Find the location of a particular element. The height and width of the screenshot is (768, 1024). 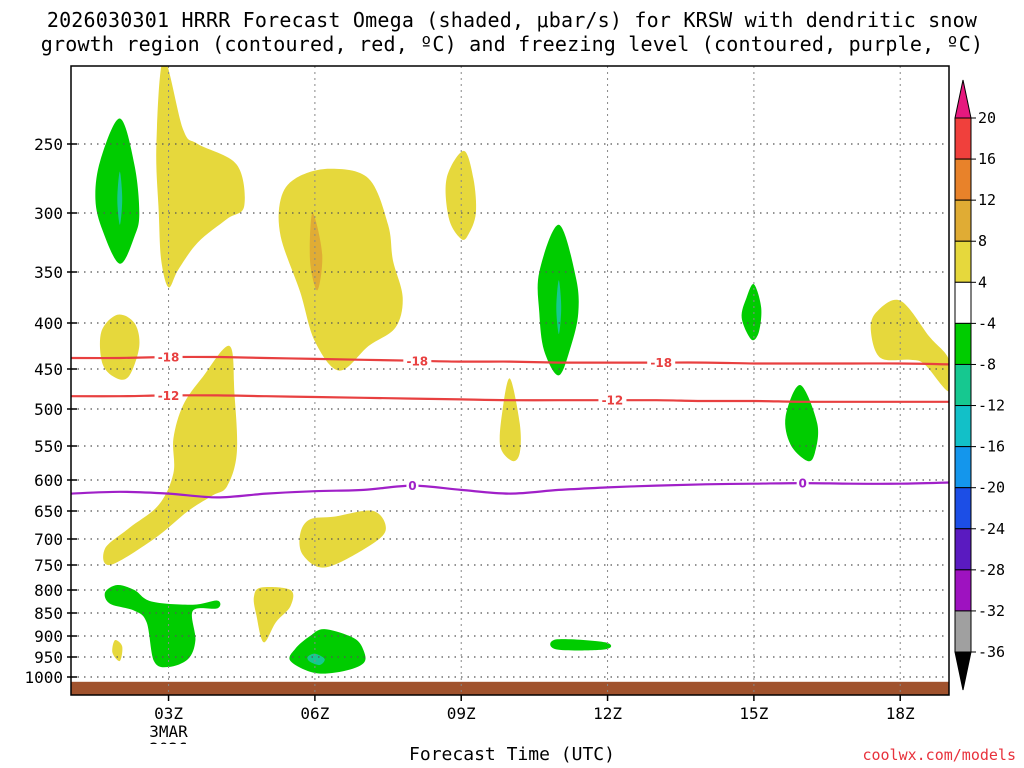

y-tick-label: 350 is located at coordinates (48, 272).